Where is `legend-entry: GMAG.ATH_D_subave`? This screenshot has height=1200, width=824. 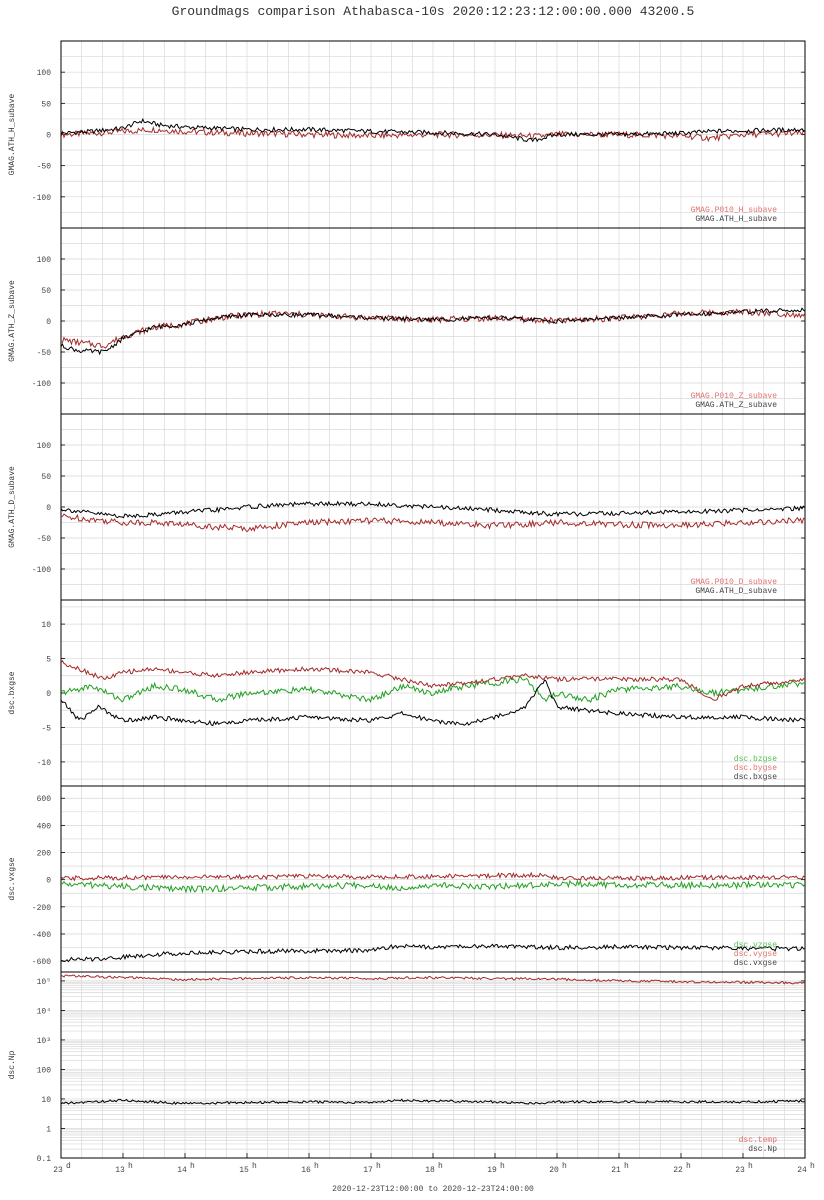 legend-entry: GMAG.ATH_D_subave is located at coordinates (736, 591).